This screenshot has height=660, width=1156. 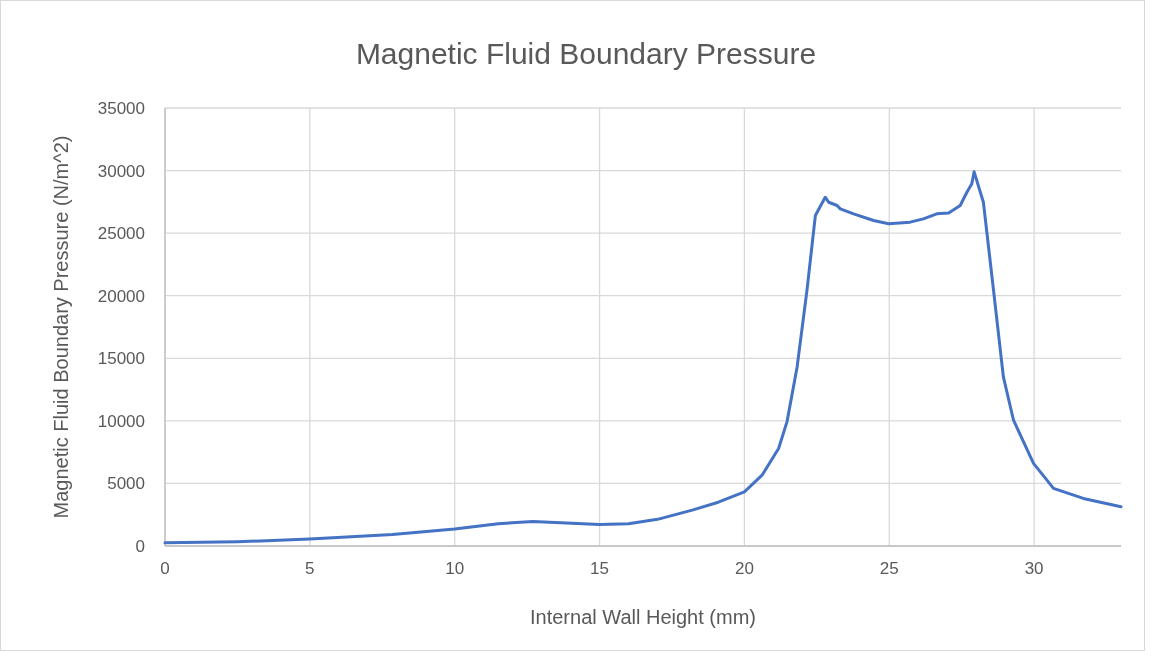 What do you see at coordinates (586, 53) in the screenshot?
I see `chart-title: Magnetic Fluid Boundary Pressure` at bounding box center [586, 53].